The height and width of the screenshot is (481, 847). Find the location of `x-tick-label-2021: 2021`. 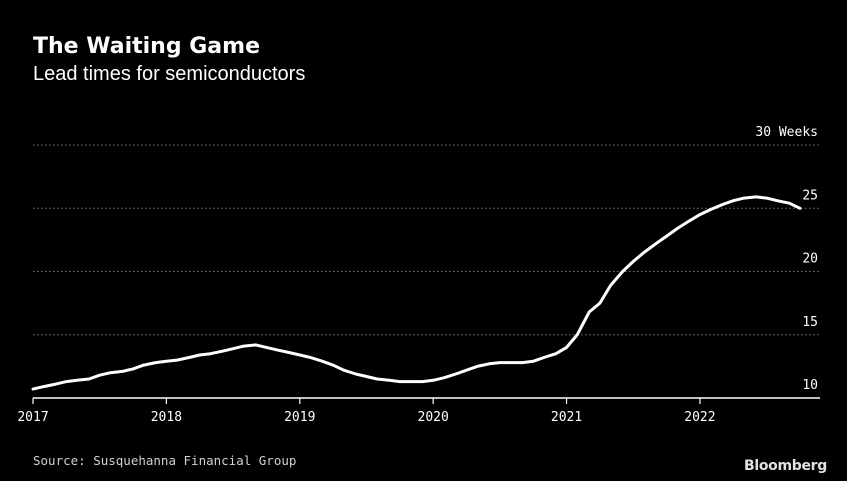

x-tick-label-2021: 2021 is located at coordinates (566, 417).